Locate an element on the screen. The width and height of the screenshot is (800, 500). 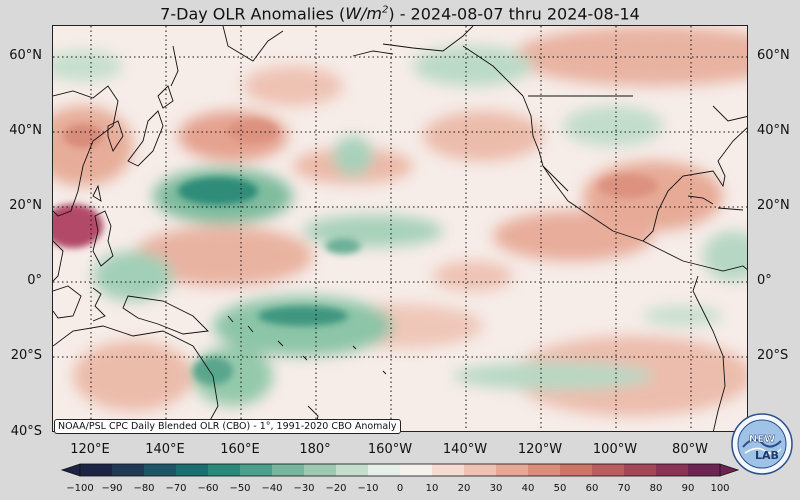
lat-label-20s-left: 20°S is located at coordinates (26, 355).